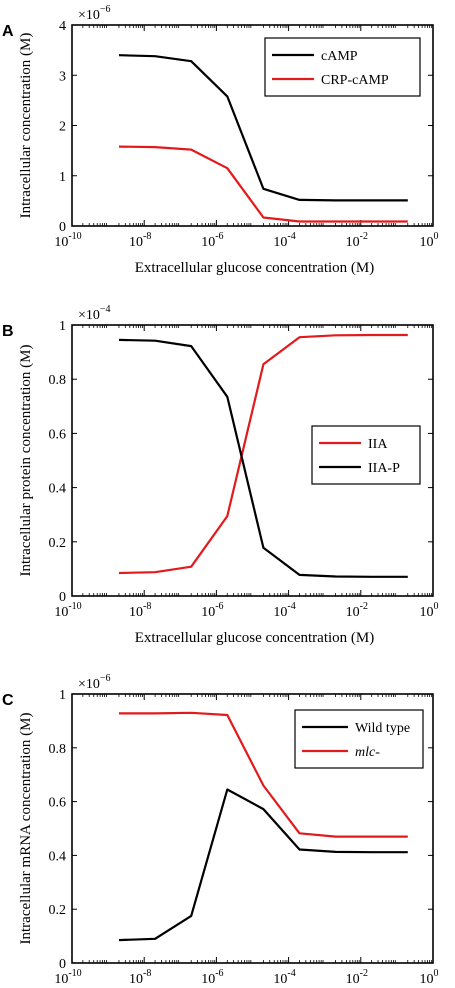 The image size is (455, 988). I want to click on legend-label: Wild type, so click(382, 728).